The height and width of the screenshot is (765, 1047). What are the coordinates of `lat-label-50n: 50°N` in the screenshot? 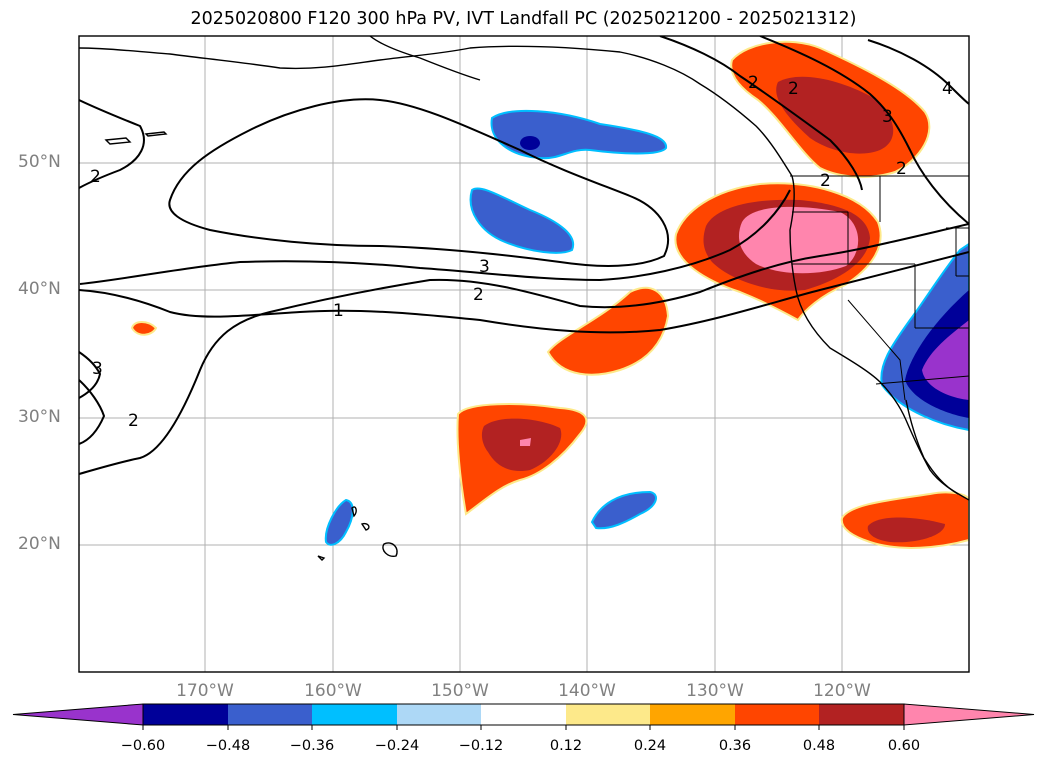 It's located at (39, 162).